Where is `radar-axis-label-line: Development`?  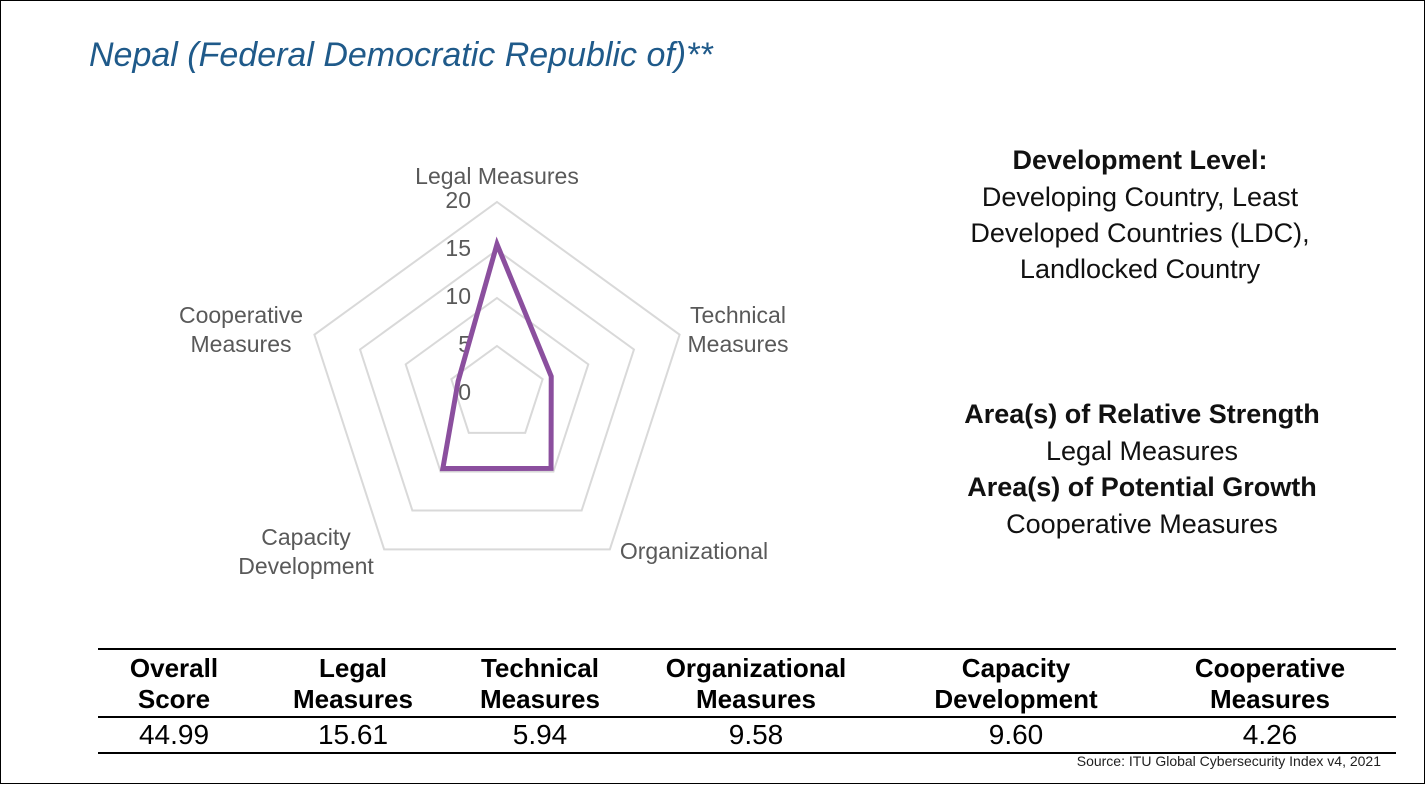
radar-axis-label-line: Development is located at coordinates (306, 566).